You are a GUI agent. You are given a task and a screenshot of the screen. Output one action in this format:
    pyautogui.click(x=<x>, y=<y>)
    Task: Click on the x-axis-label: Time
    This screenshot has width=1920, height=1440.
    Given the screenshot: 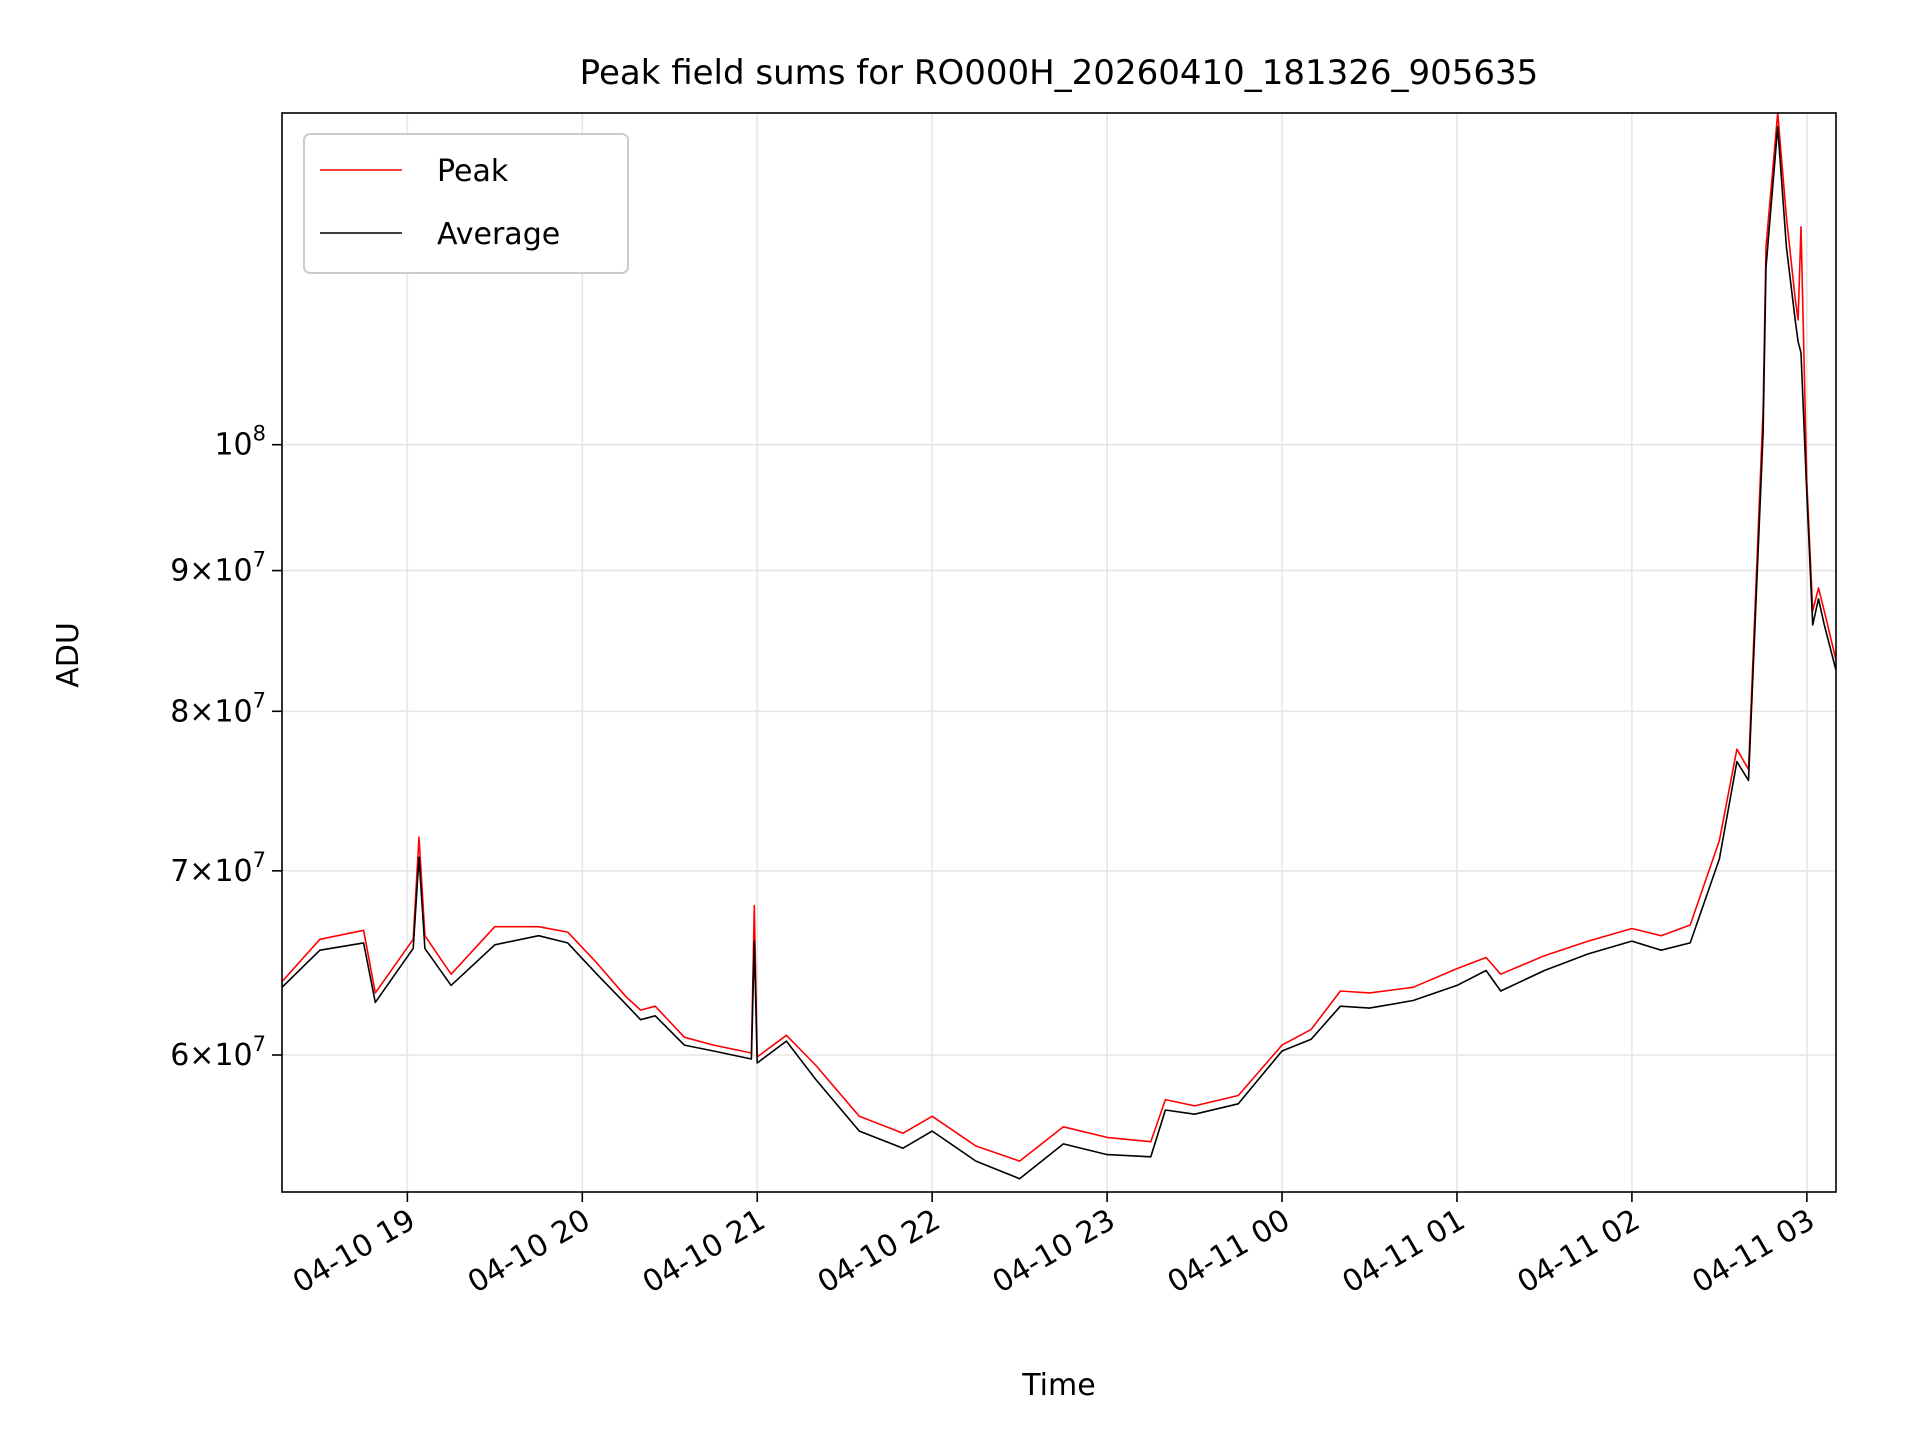 What is the action you would take?
    pyautogui.click(x=1058, y=1385)
    